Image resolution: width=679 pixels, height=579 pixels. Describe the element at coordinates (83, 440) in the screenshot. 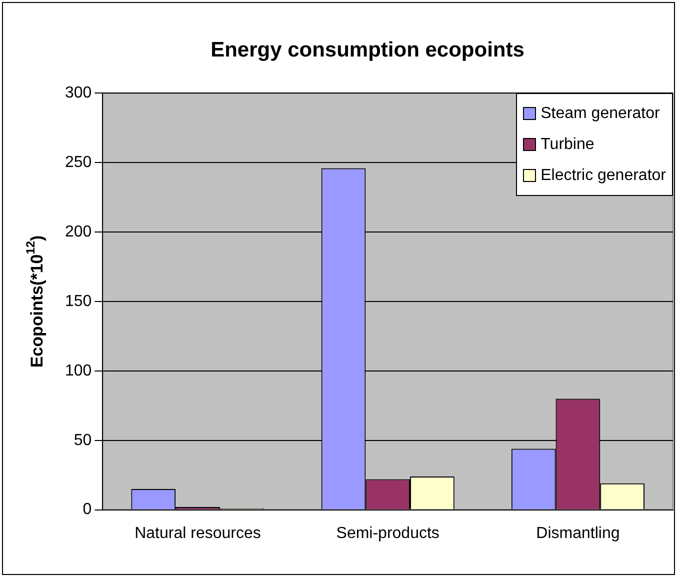

I see `y-tick-label: 50` at that location.